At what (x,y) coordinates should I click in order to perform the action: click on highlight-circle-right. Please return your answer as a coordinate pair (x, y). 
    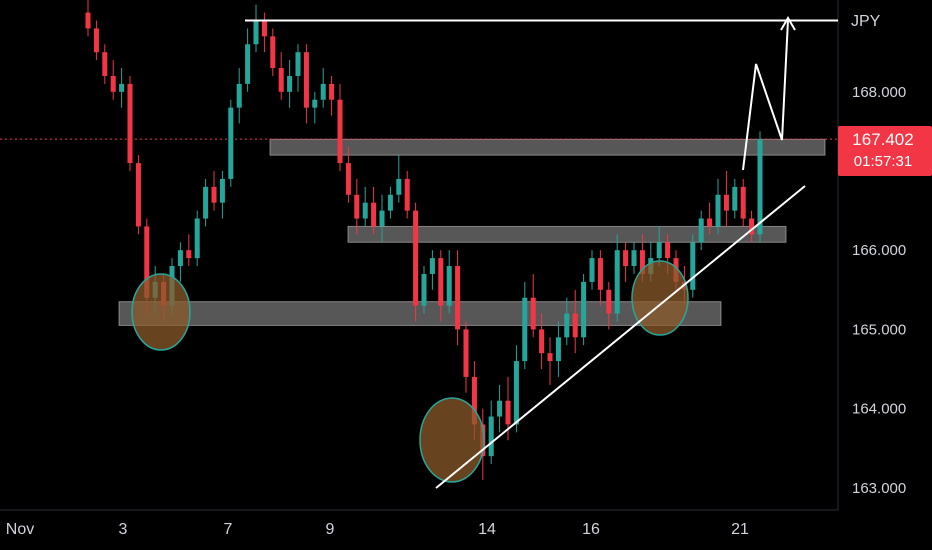
    Looking at the image, I should click on (660, 298).